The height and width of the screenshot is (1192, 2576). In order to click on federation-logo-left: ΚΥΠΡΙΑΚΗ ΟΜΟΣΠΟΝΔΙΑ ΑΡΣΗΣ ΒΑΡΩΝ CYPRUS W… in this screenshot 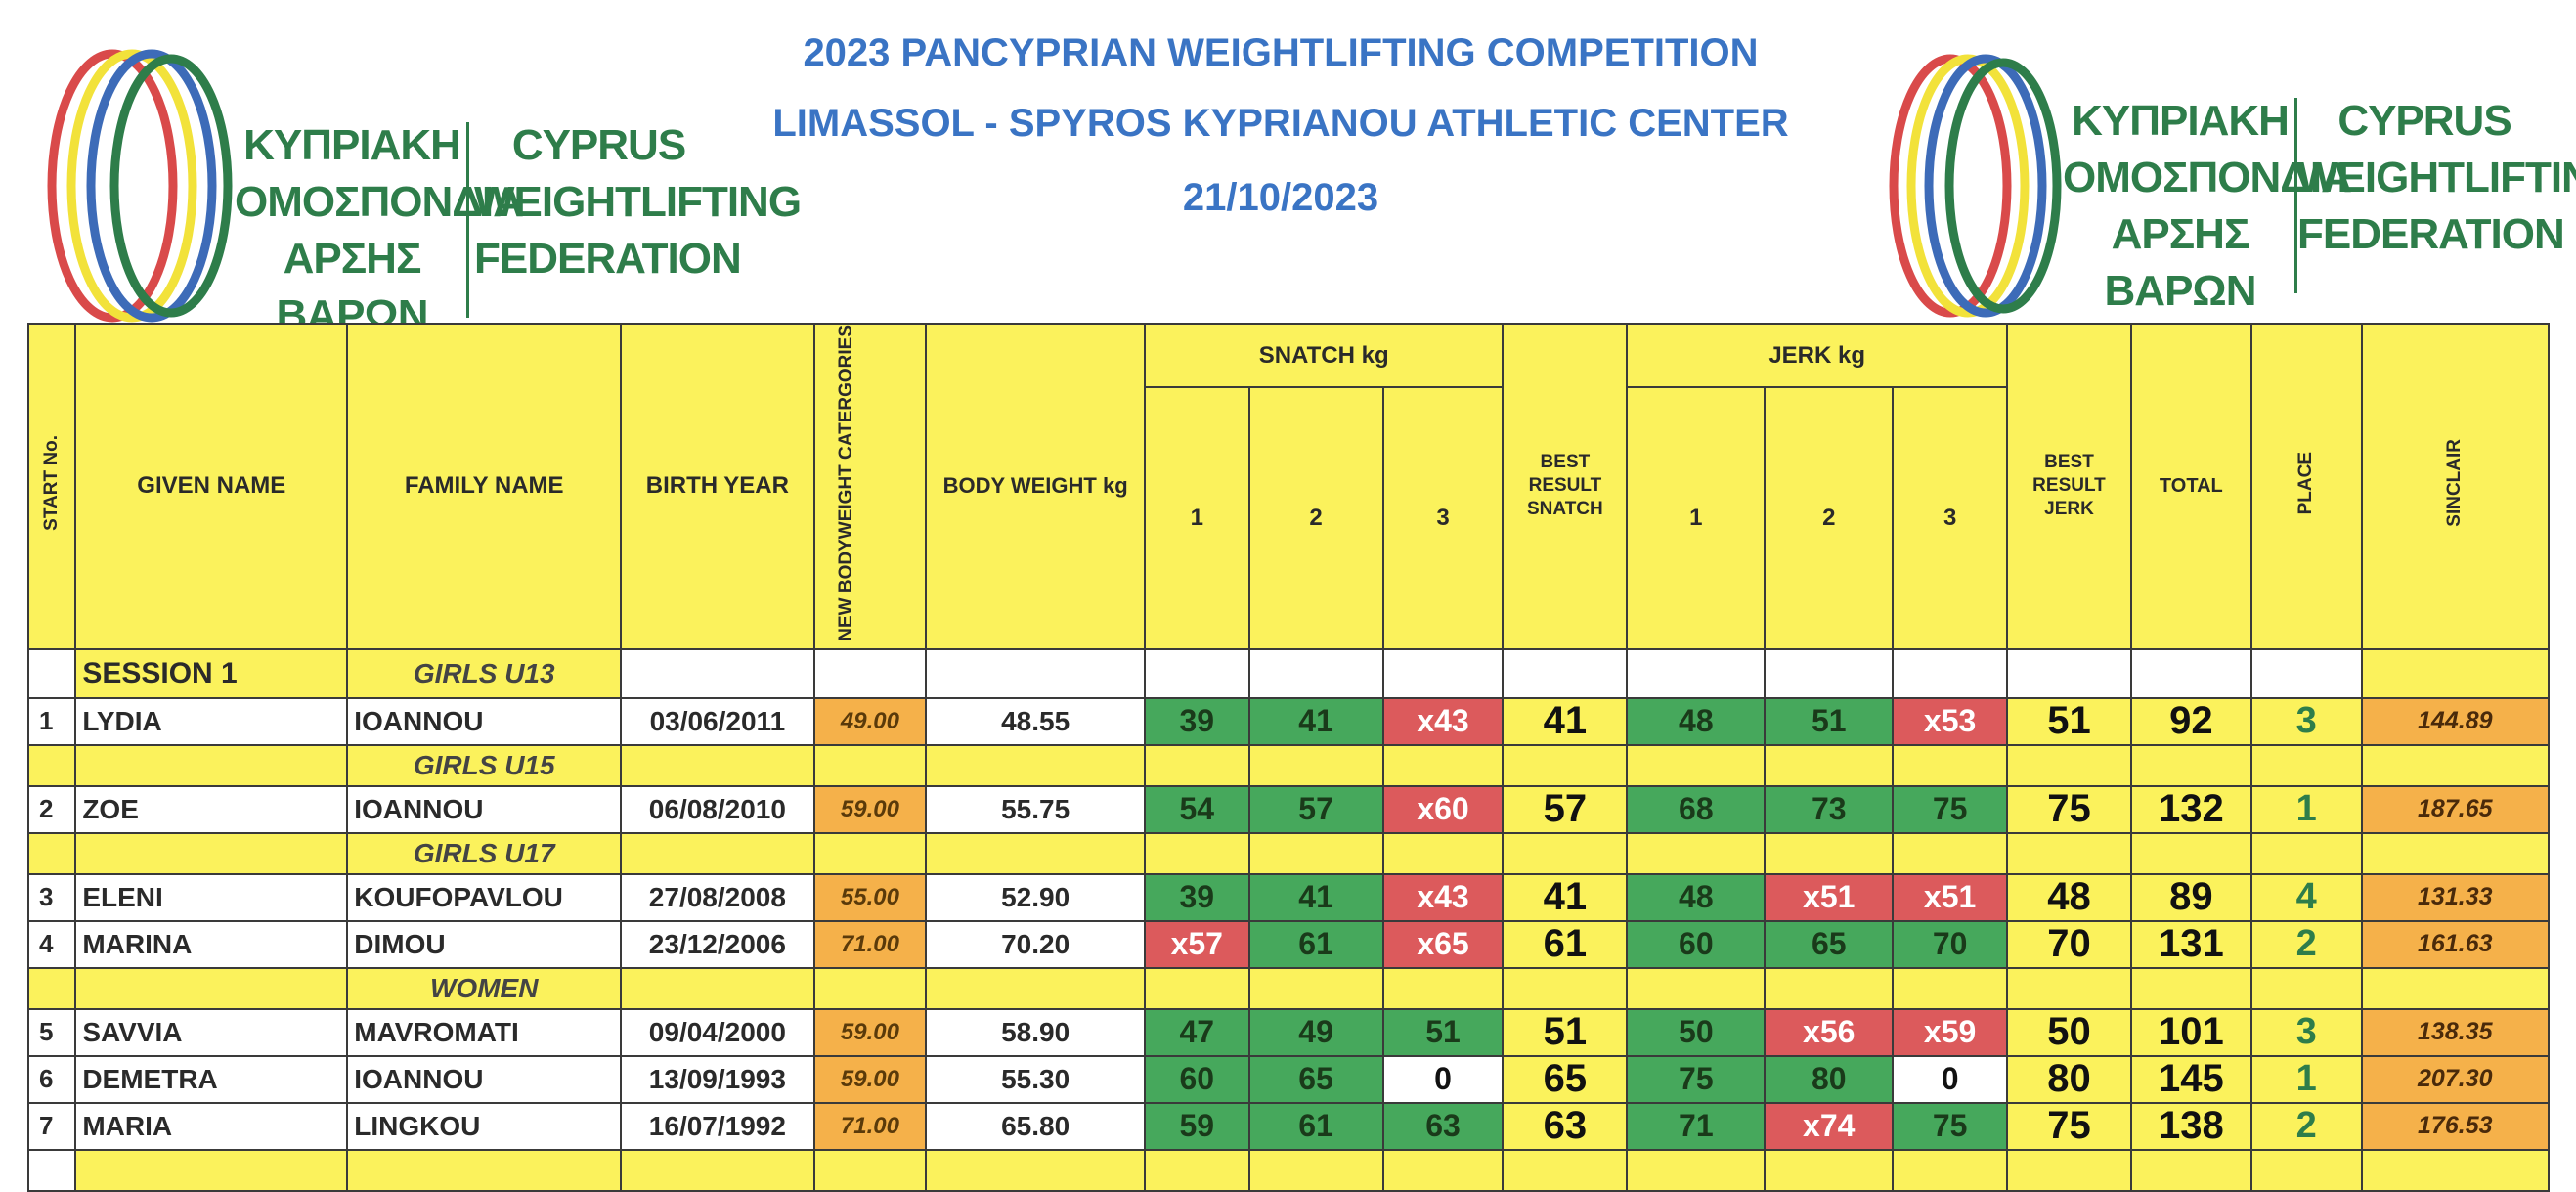, I will do `click(411, 186)`.